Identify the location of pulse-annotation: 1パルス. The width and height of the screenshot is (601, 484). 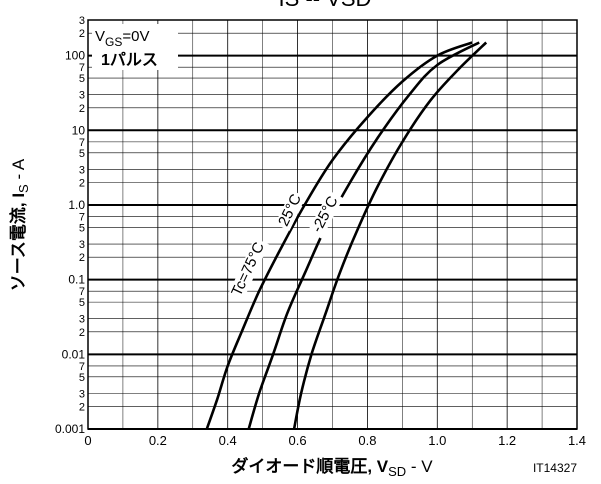
(129, 60).